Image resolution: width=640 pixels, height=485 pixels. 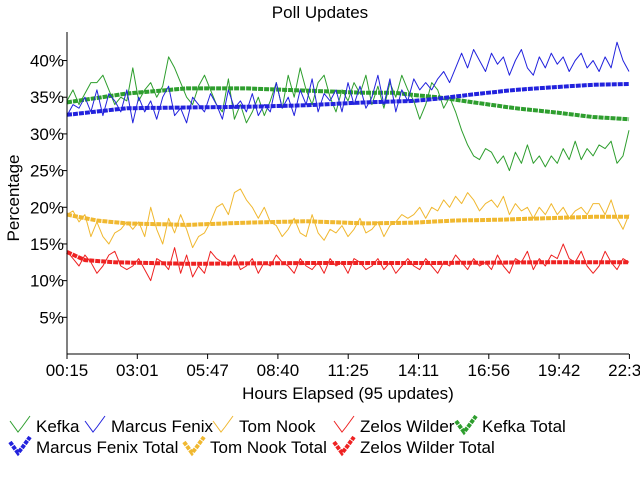 What do you see at coordinates (348, 99) in the screenshot?
I see `series-line-marcus-fenix-total` at bounding box center [348, 99].